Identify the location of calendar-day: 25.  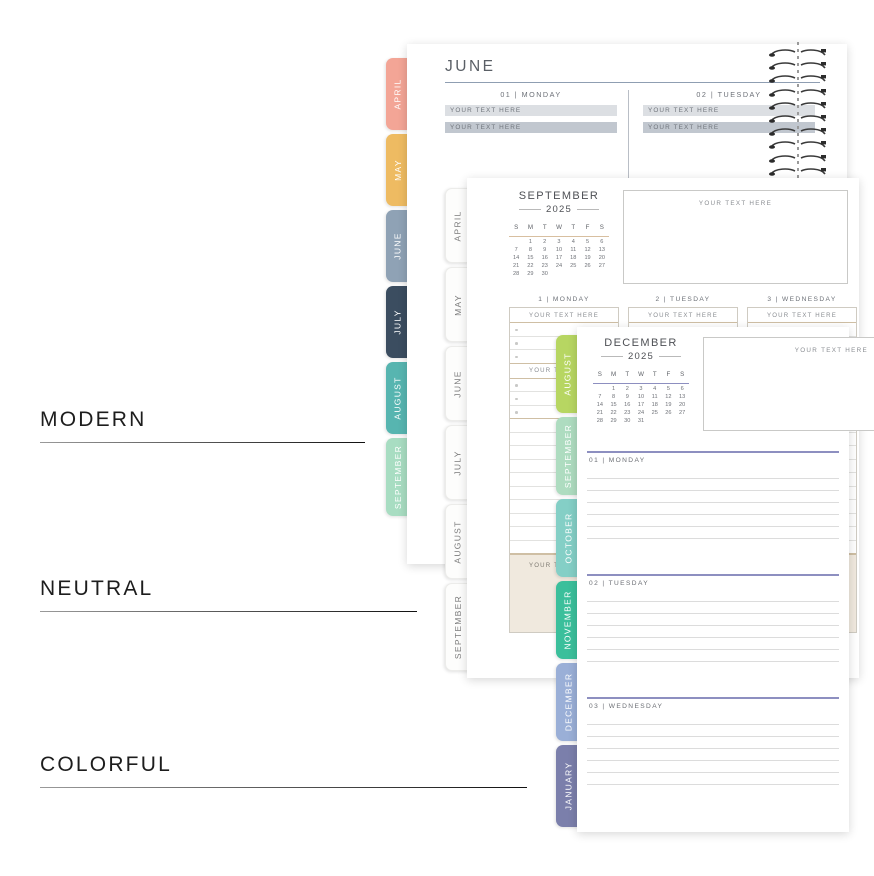
(573, 266).